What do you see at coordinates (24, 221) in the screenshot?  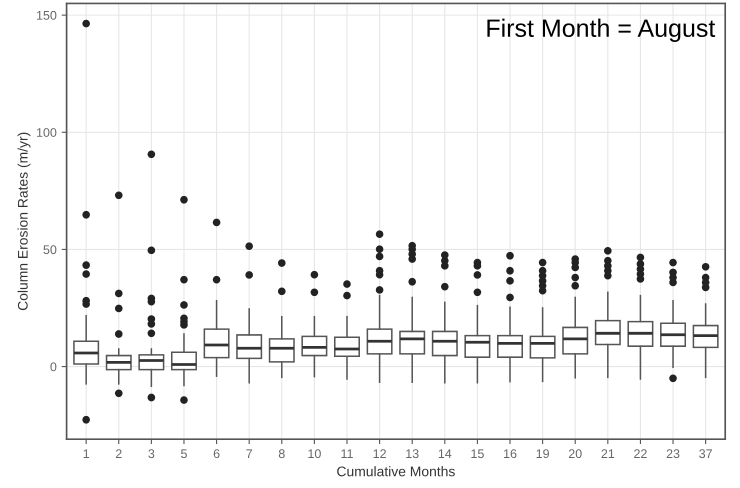 I see `y-axis-title: Column Erosion Rates (m/yr)` at bounding box center [24, 221].